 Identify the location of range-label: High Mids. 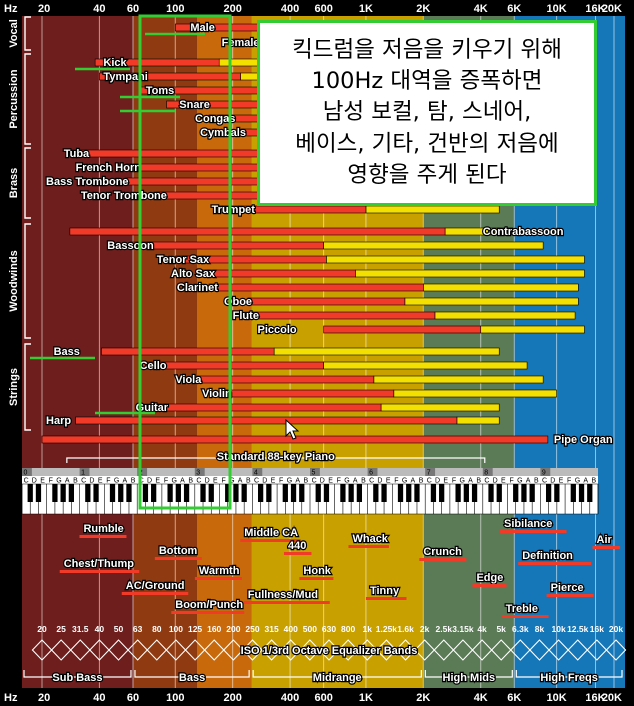
(469, 678).